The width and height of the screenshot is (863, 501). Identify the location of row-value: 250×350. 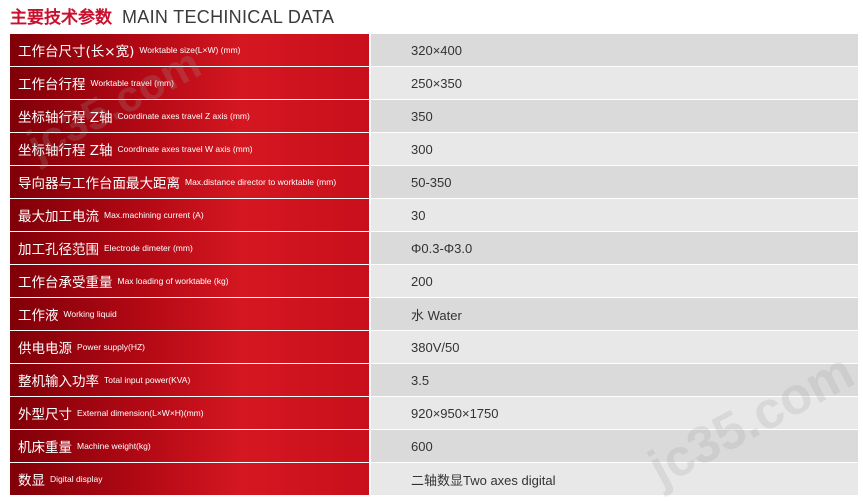
(614, 83).